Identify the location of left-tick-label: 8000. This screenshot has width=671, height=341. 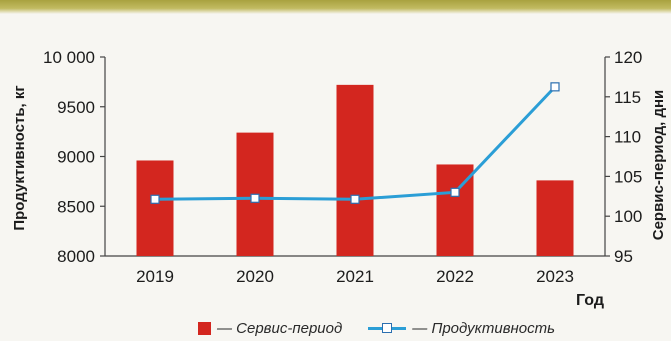
(76, 256).